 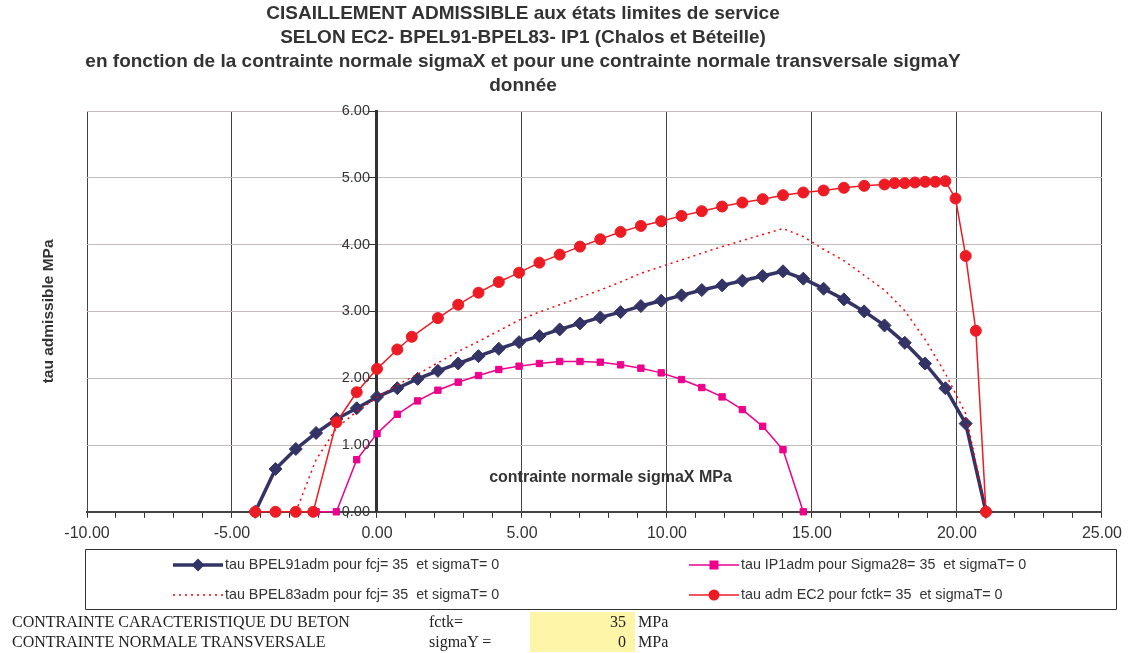 What do you see at coordinates (523, 49) in the screenshot?
I see `chart-title: CISAILLEMENT ADMISSIBLE aux états limites de service SELON EC2- BPEL91-BPEL83- IP1 (Chalos et Béteille) en fonction de la contrainte normale sigmaX et pour une contrainte normale transversale sigmaY donnée` at bounding box center [523, 49].